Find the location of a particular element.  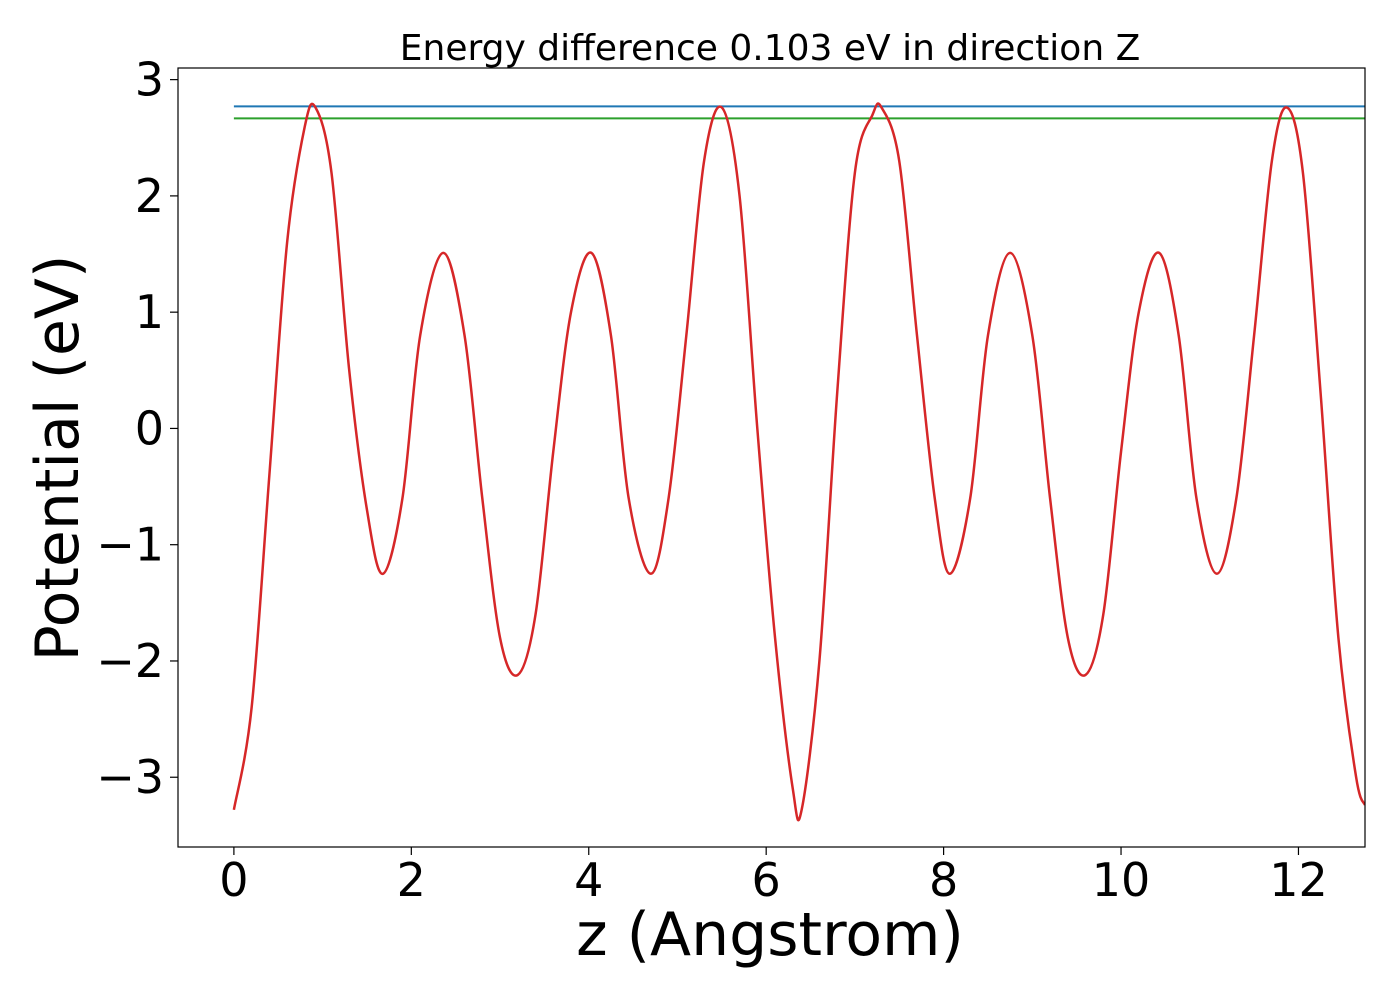

y-tick-label: −1 is located at coordinates (130, 545).